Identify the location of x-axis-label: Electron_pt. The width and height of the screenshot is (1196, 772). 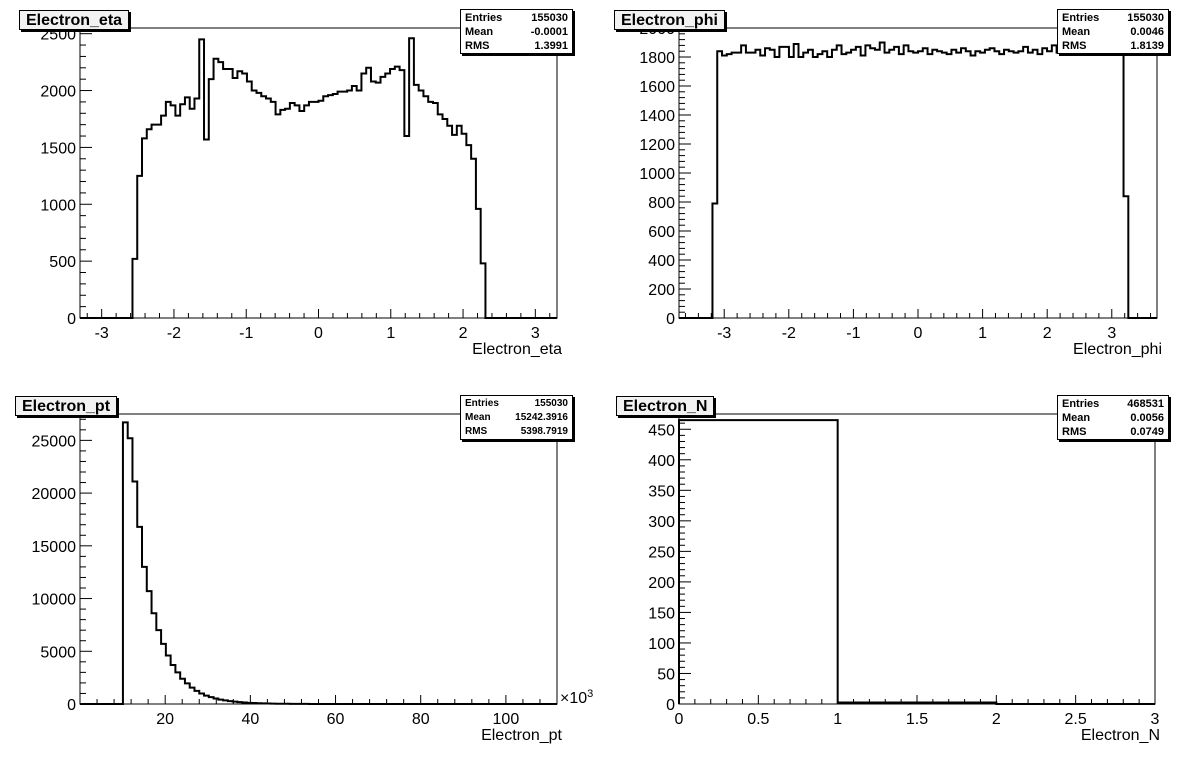
(521, 735).